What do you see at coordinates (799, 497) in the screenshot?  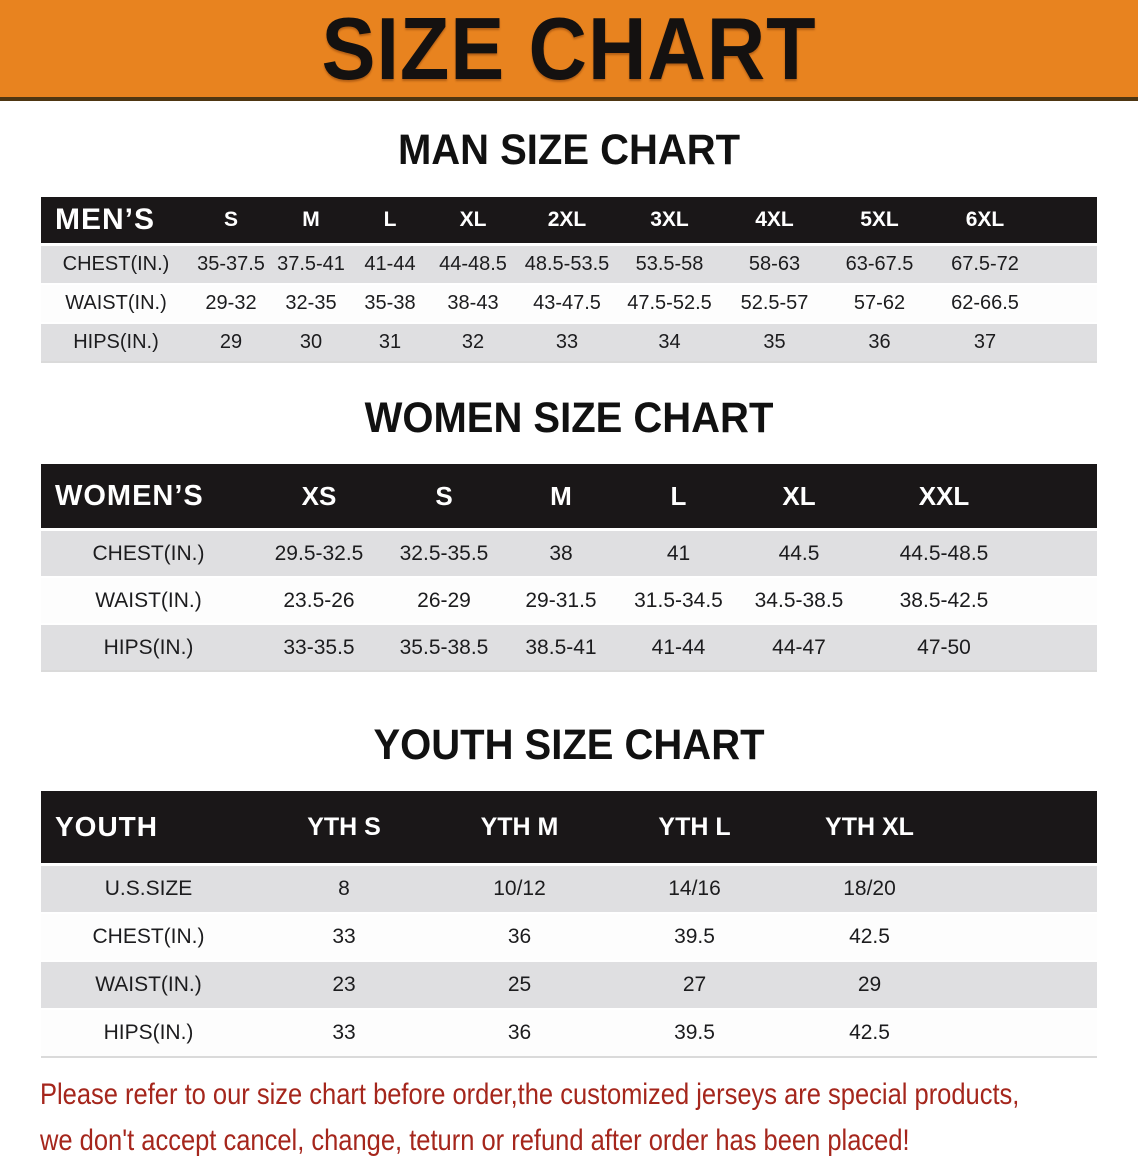 I see `women-size-header-xl: XL` at bounding box center [799, 497].